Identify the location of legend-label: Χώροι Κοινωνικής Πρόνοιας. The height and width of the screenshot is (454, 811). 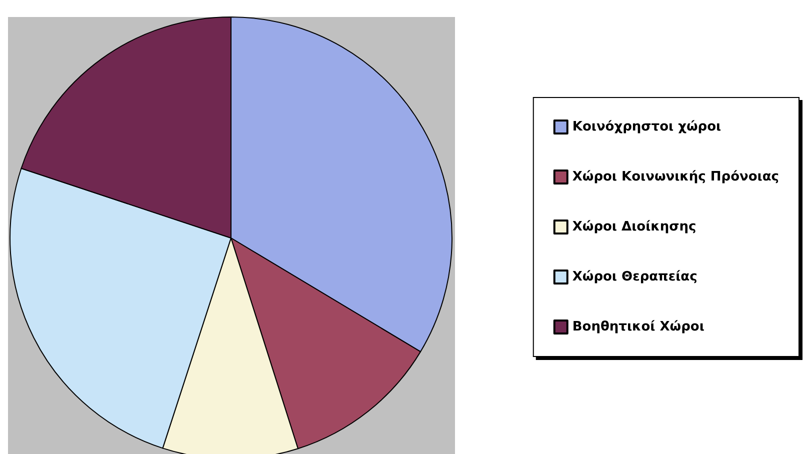
(675, 177).